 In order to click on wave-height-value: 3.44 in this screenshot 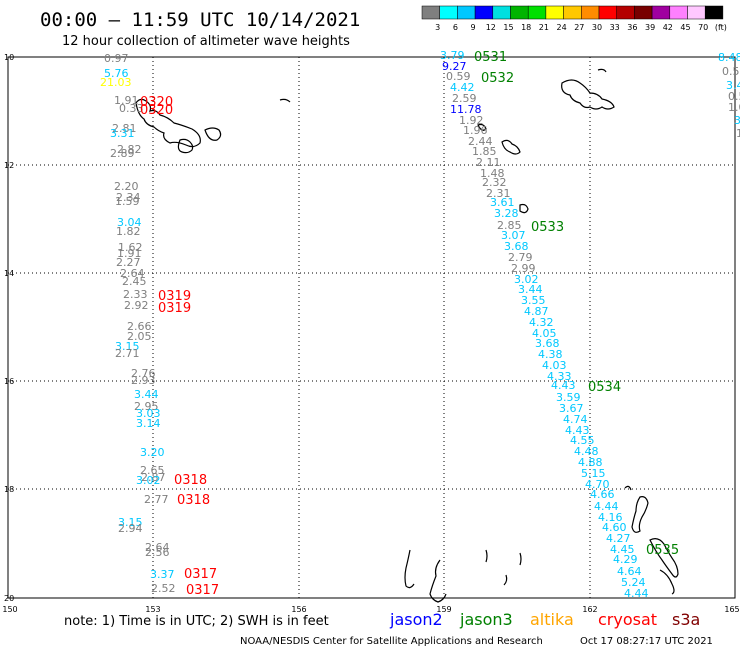, I will do `click(146, 394)`.